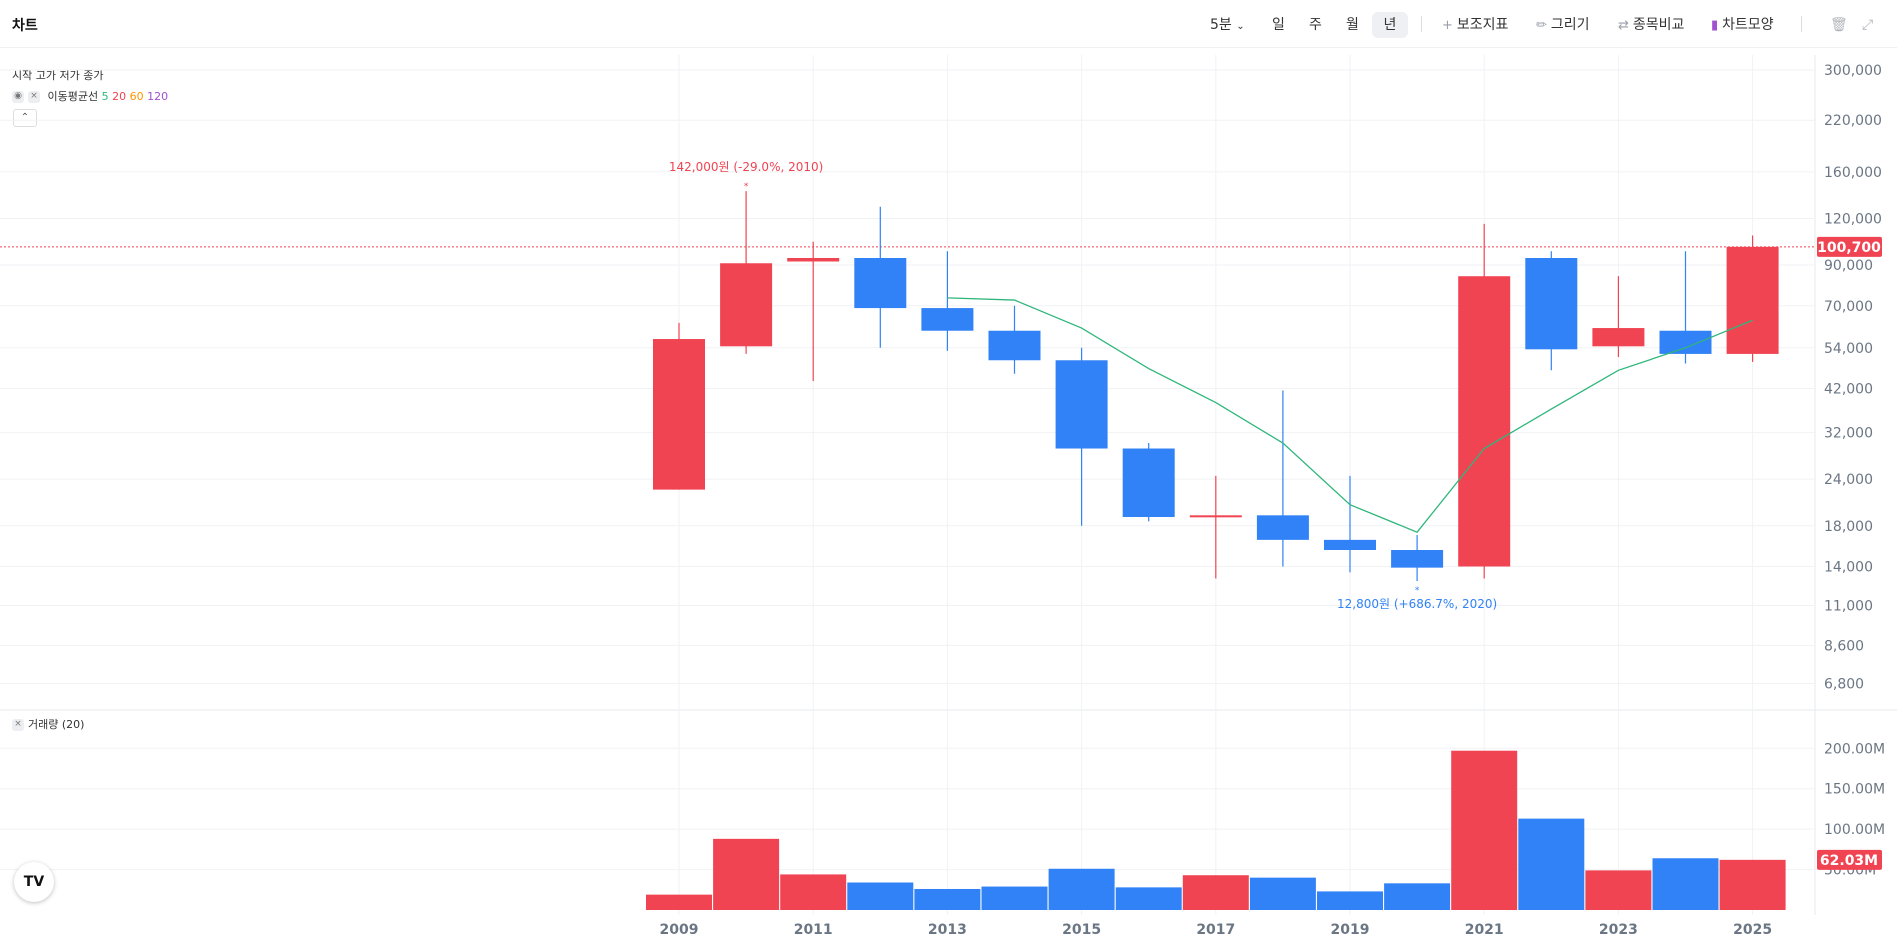 The image size is (1897, 943). What do you see at coordinates (1215, 930) in the screenshot?
I see `x-tick-label: 2017` at bounding box center [1215, 930].